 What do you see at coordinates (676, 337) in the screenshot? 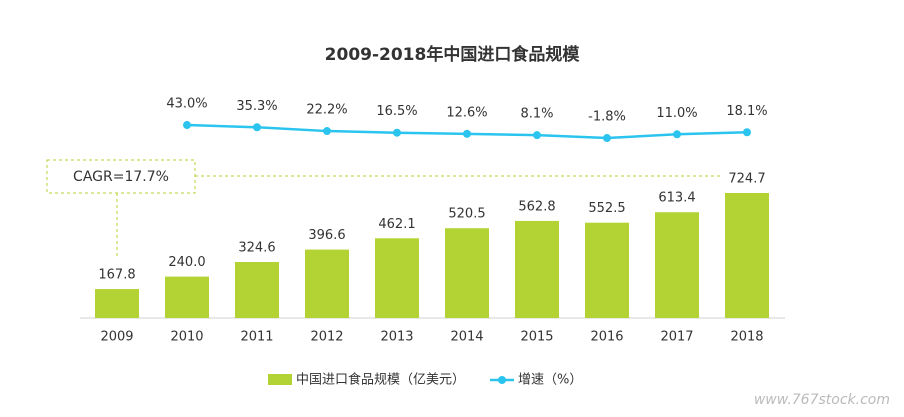
I see `x-tick-label: 2017` at bounding box center [676, 337].